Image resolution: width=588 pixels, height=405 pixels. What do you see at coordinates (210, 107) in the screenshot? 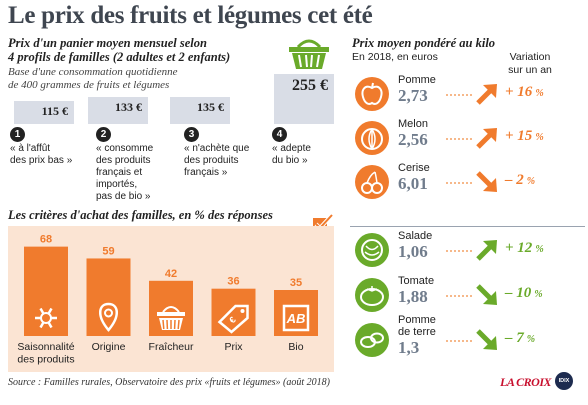
I see `basket-price: 135 €` at bounding box center [210, 107].